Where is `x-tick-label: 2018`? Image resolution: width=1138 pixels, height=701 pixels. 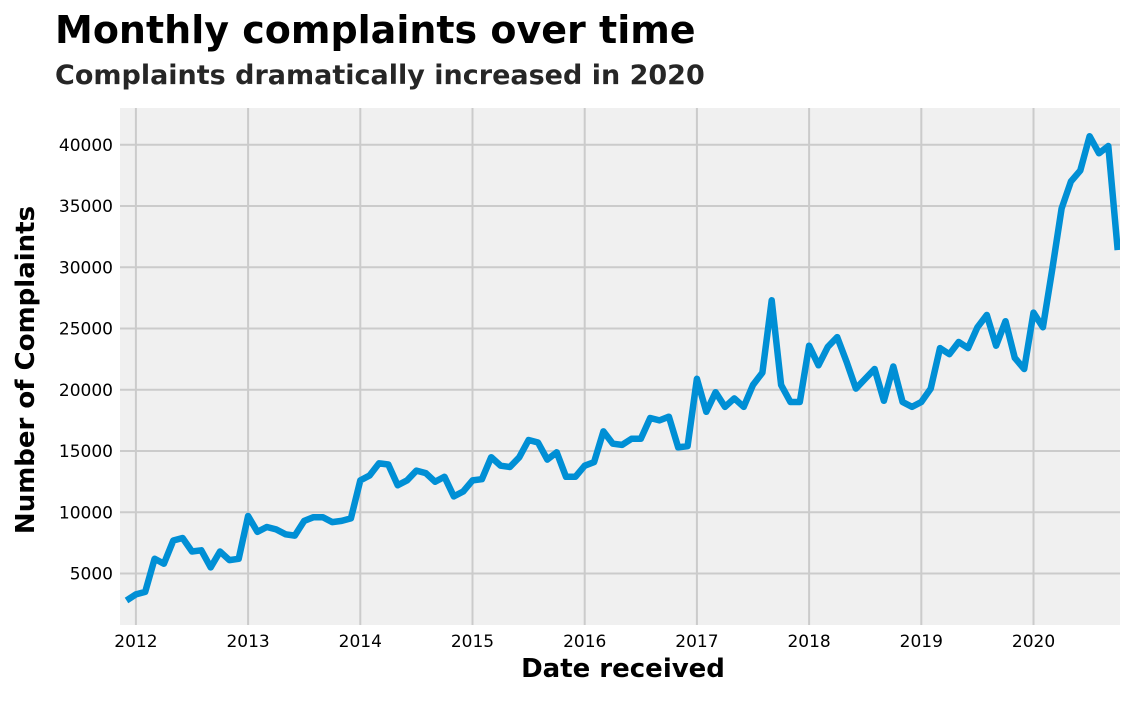
x-tick-label: 2018 is located at coordinates (808, 642).